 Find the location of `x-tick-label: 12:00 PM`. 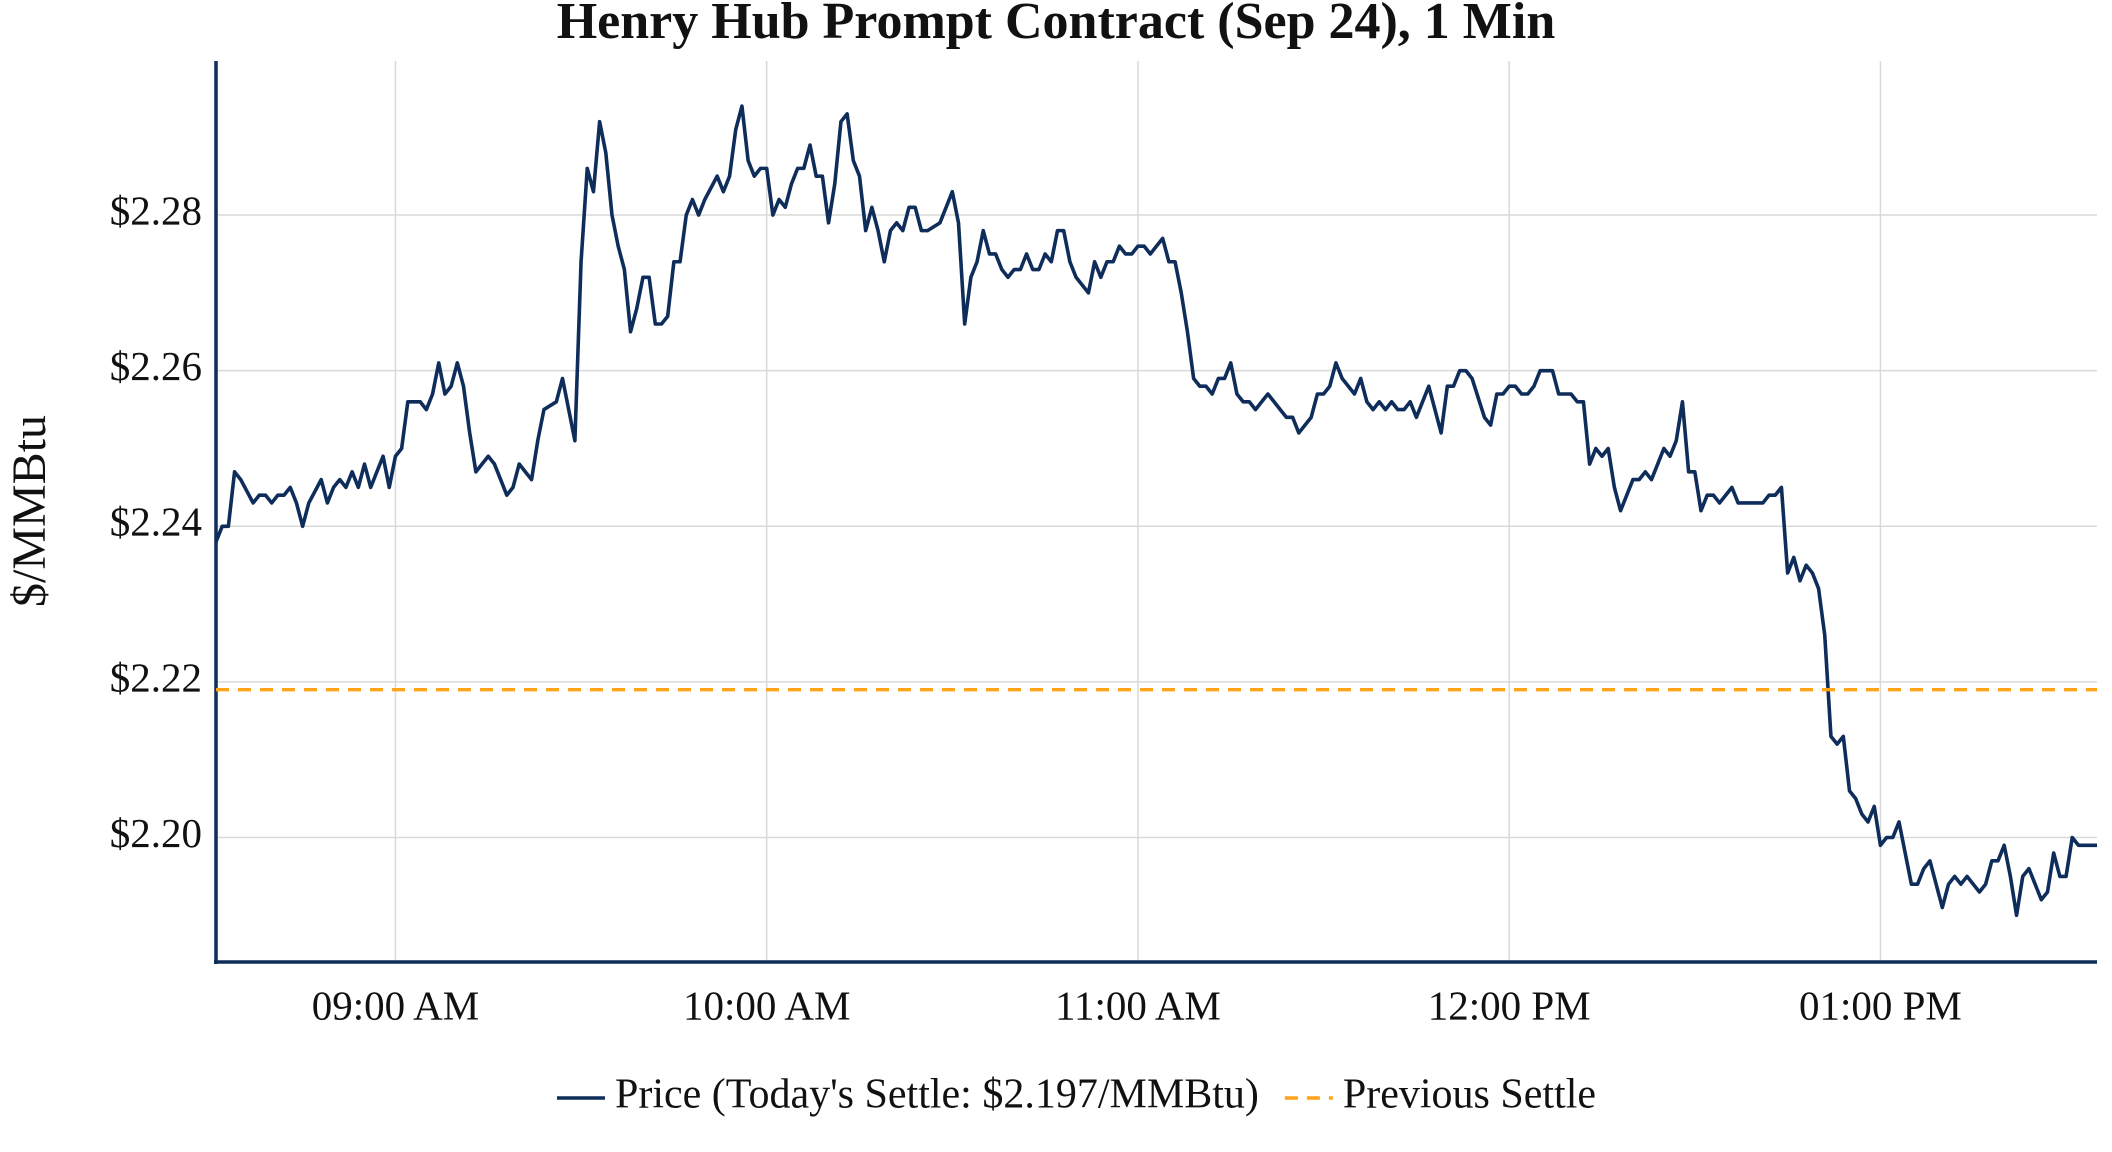

x-tick-label: 12:00 PM is located at coordinates (1509, 1005).